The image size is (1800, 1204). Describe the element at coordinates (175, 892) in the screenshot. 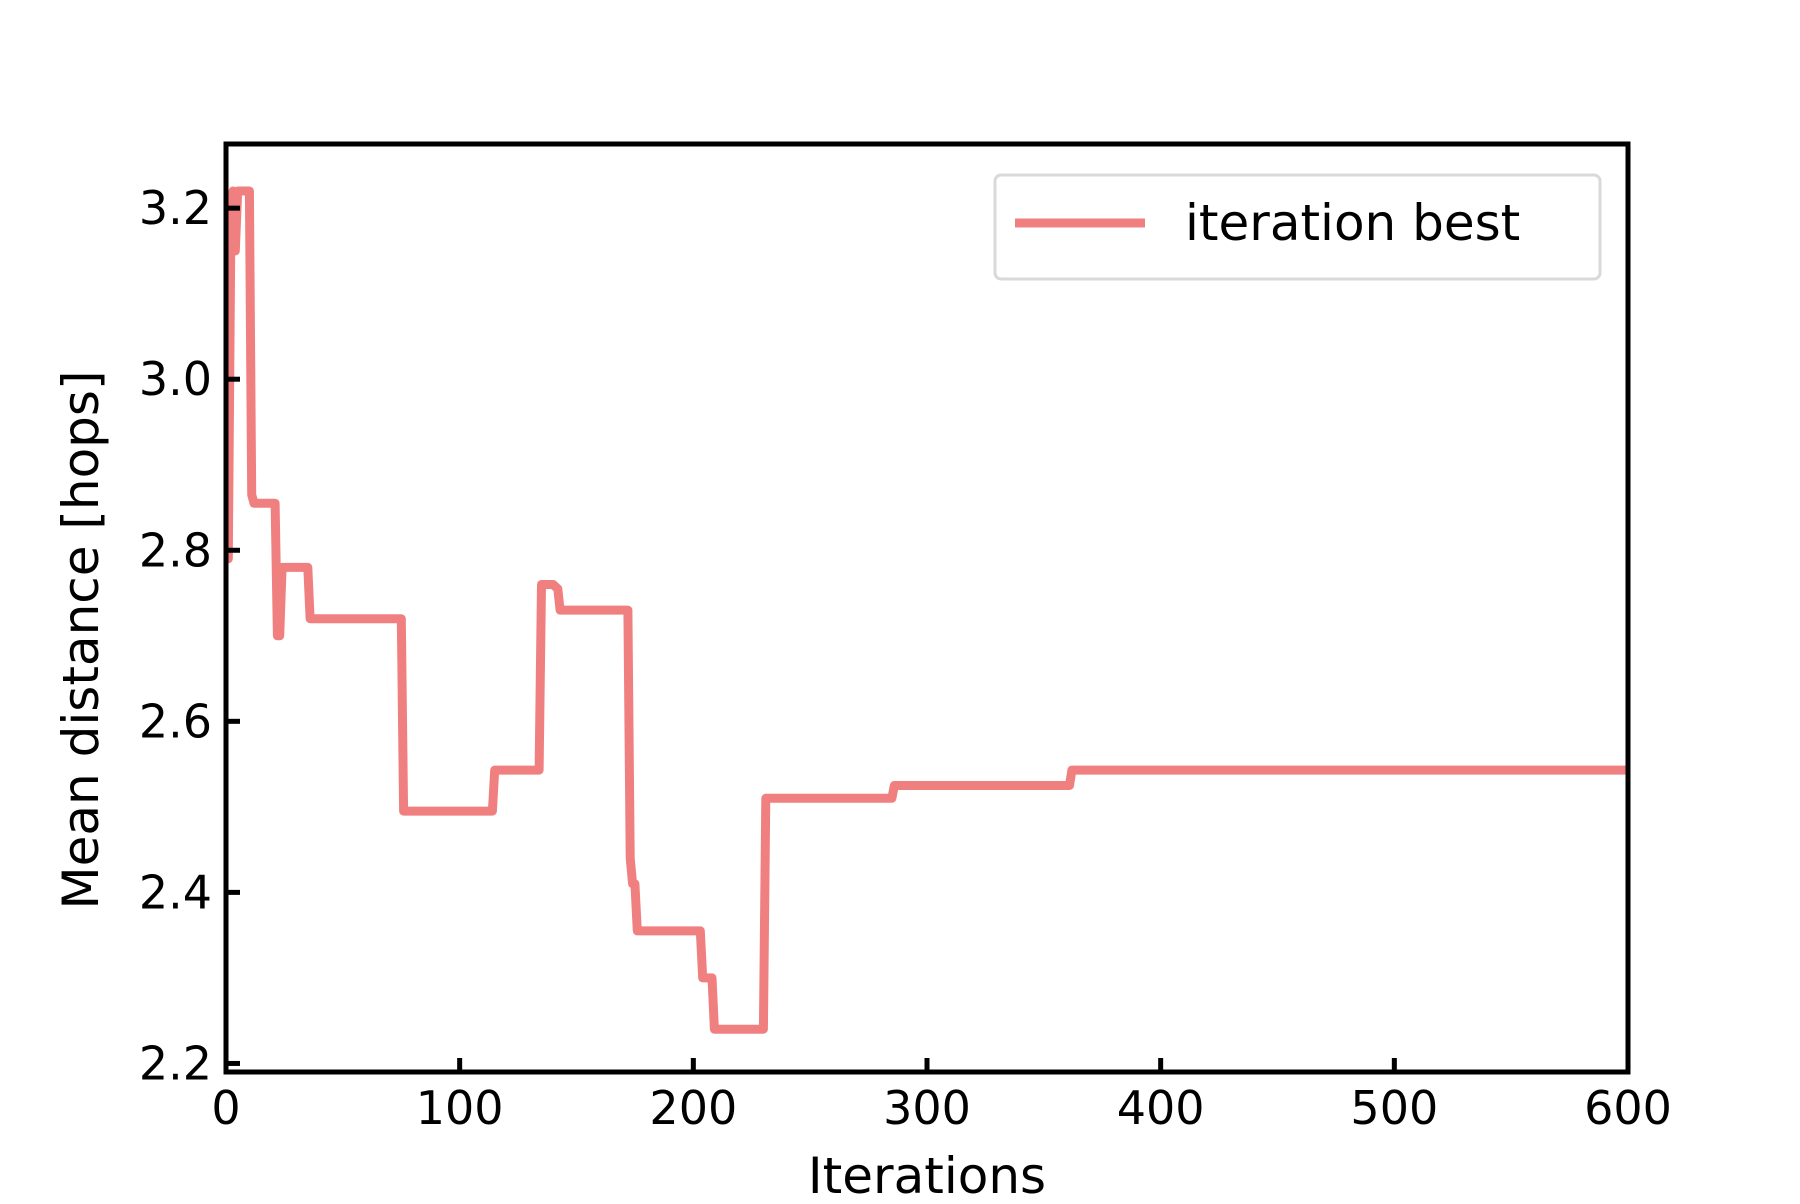

I see `y-tick-label: 2.4` at that location.